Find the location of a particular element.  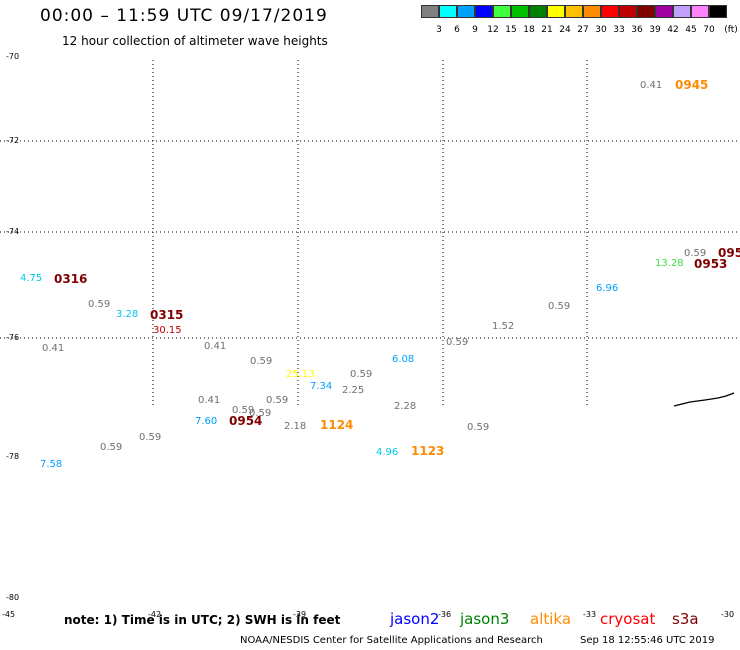

wave-height-value: 6.96 is located at coordinates (607, 288).